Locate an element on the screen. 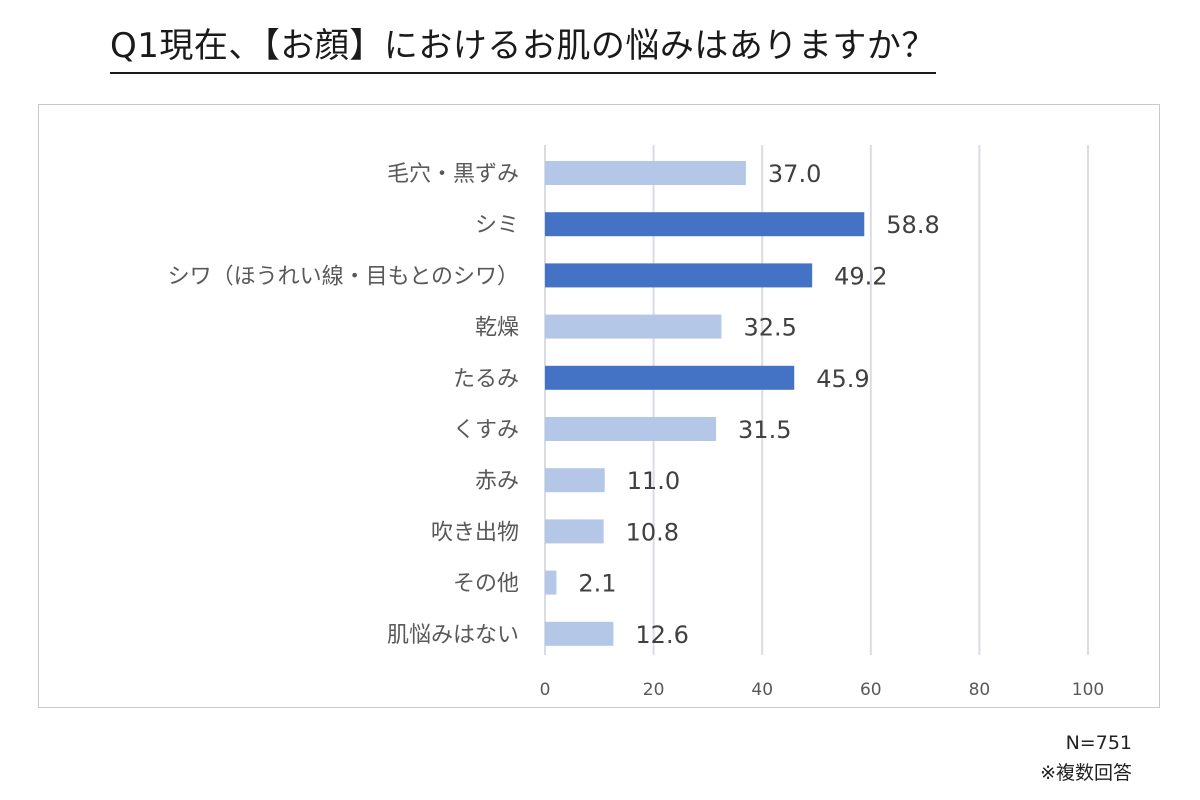 The width and height of the screenshot is (1200, 800). category-label: 吹き出物 is located at coordinates (475, 532).